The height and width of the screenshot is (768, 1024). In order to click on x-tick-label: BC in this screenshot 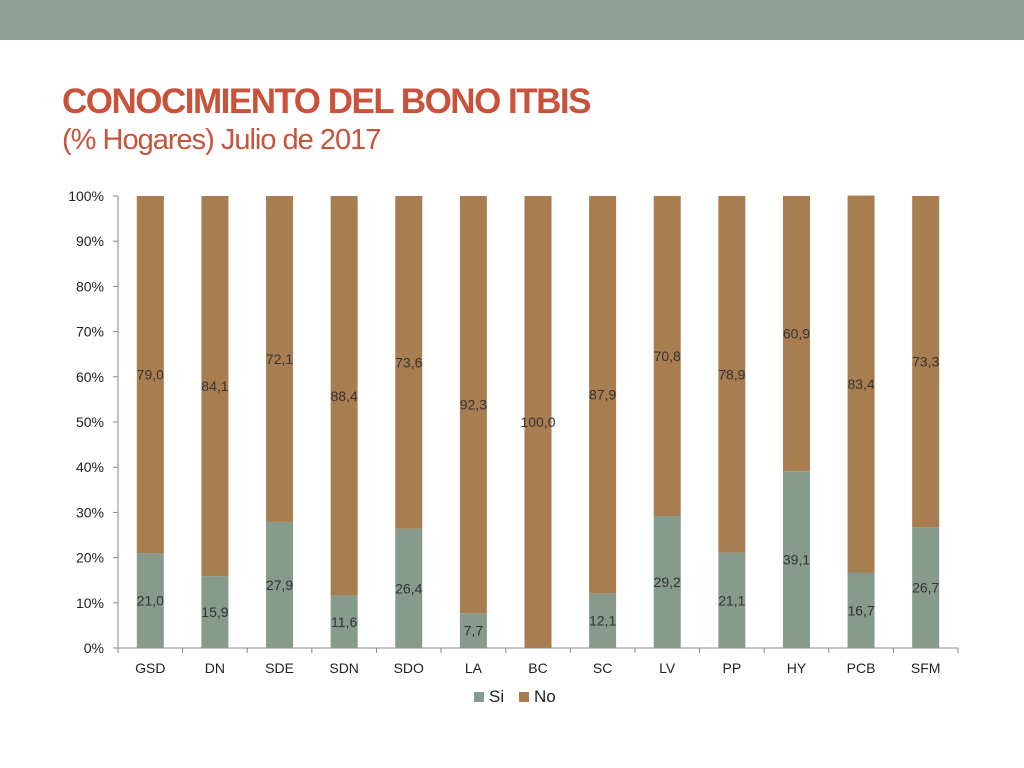, I will do `click(537, 668)`.